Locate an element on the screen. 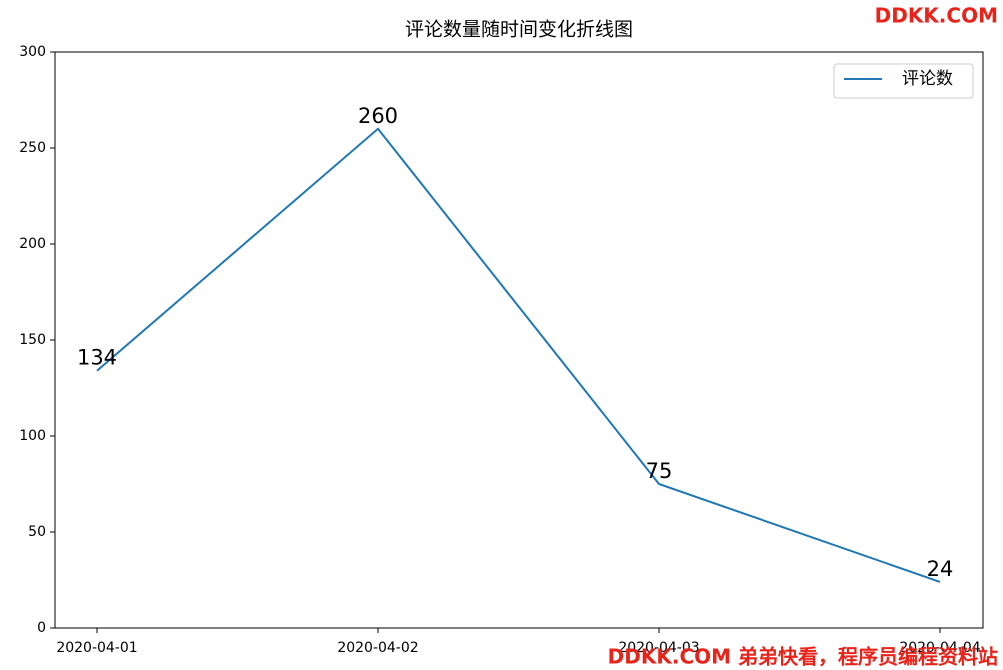 This screenshot has height=670, width=1003. y-tick-label: 100 is located at coordinates (32, 436).